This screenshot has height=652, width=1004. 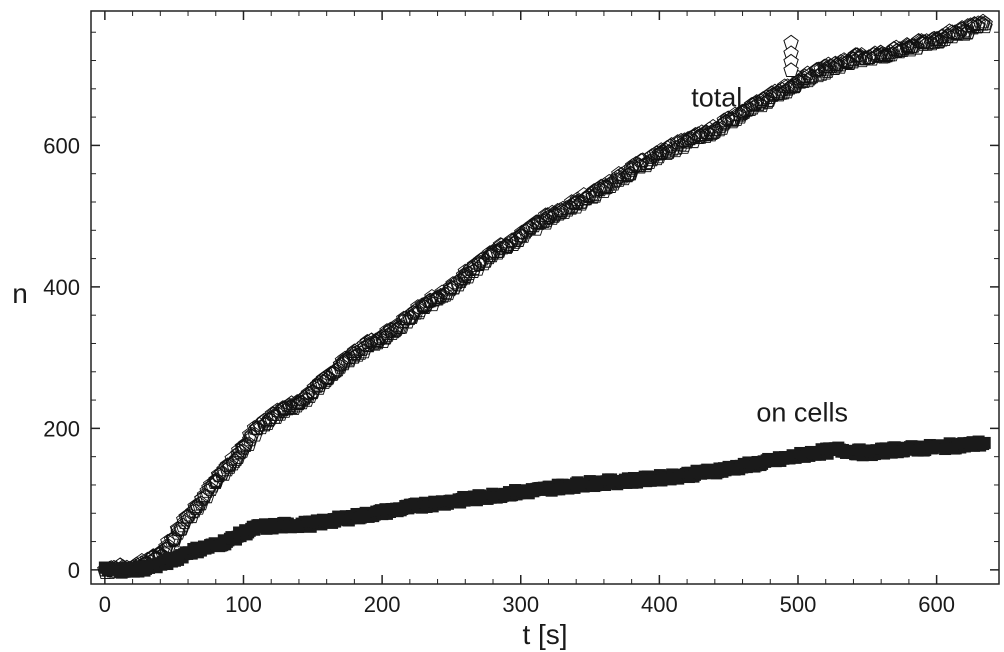 I want to click on x-tick-label: 400, so click(x=659, y=604).